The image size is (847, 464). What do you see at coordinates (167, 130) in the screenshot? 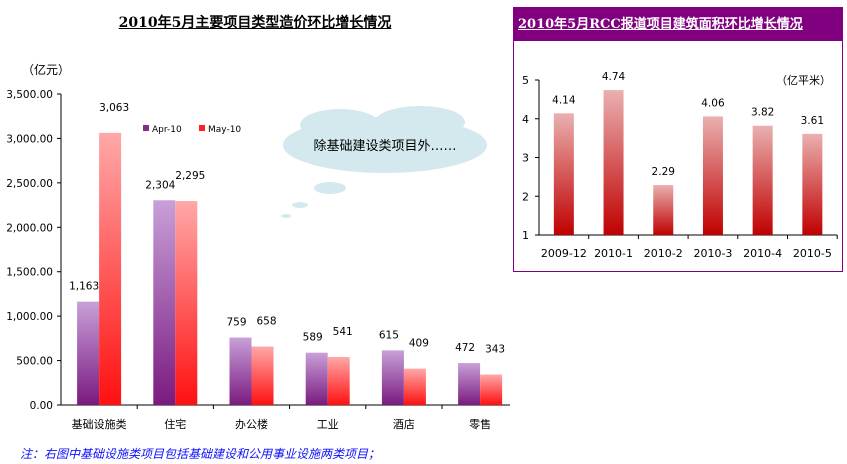
I see `legend-label: Apr-10` at bounding box center [167, 130].